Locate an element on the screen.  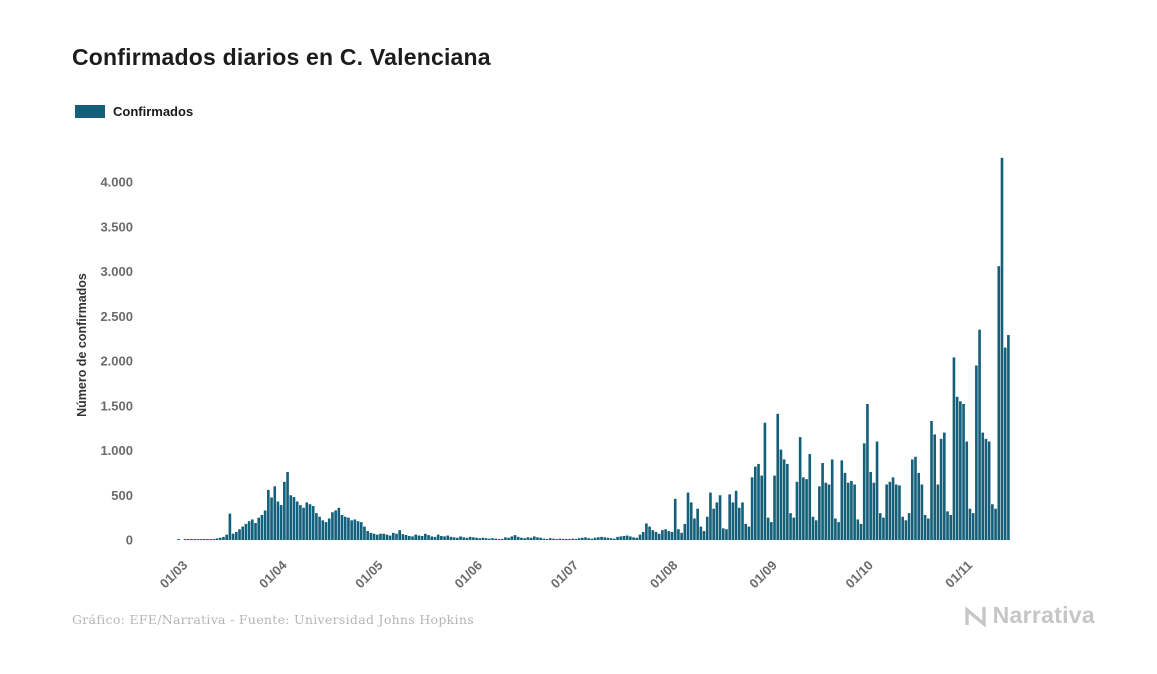
y-tick-label: 1.000 is located at coordinates (116, 450).